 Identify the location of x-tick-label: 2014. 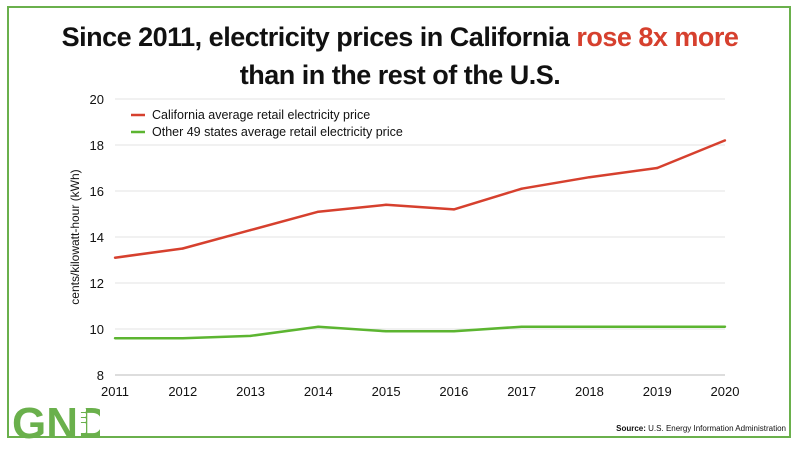
(318, 391).